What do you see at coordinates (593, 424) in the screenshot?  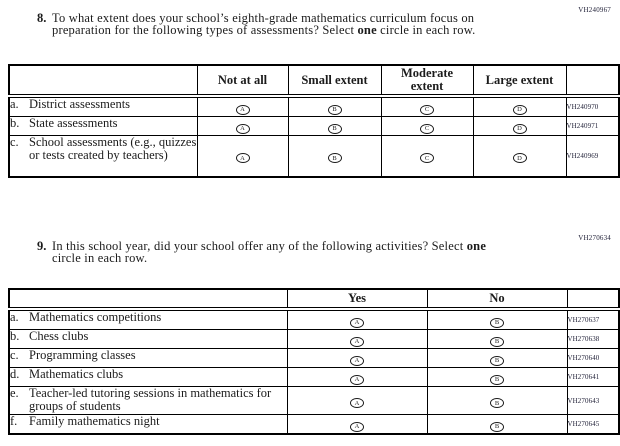 I see `row-code: VH270645` at bounding box center [593, 424].